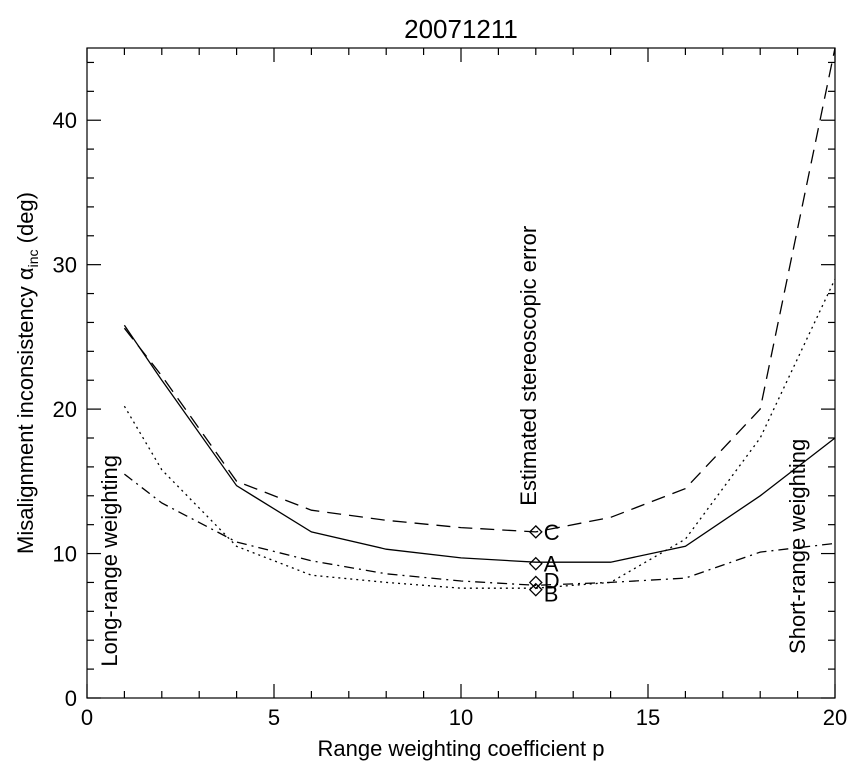 Image resolution: width=854 pixels, height=773 pixels. I want to click on y-tick-label: 10, so click(65, 554).